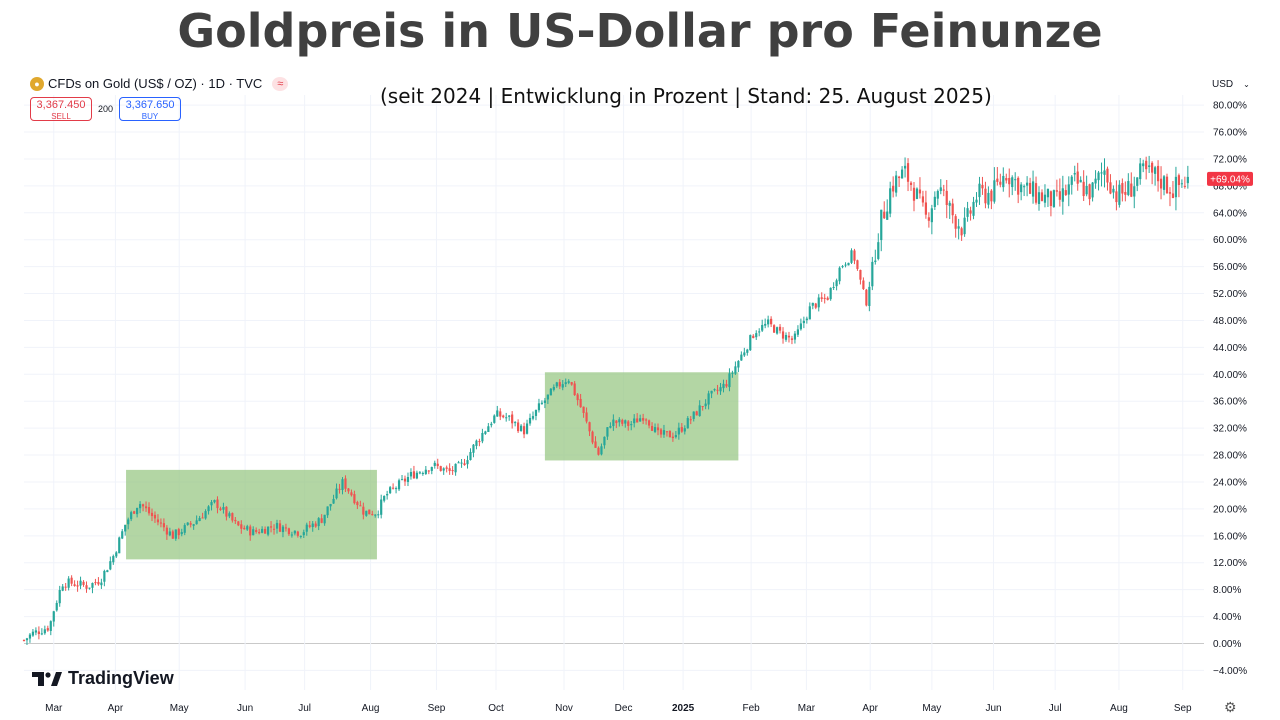 Image resolution: width=1280 pixels, height=720 pixels. What do you see at coordinates (1055, 708) in the screenshot?
I see `x-tick-label: Jul` at bounding box center [1055, 708].